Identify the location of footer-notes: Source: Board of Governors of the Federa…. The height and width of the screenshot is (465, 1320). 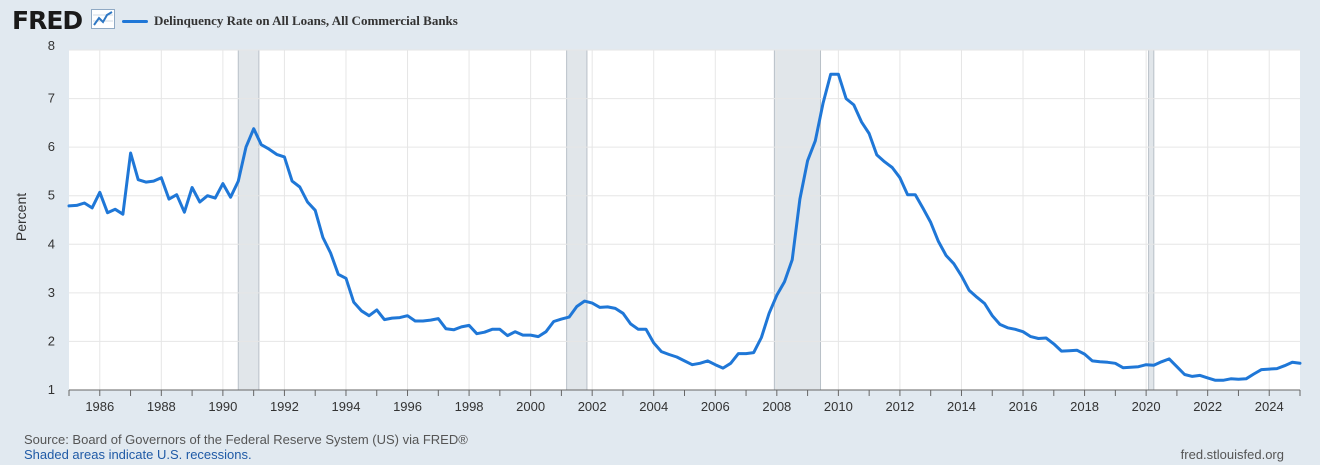
(246, 447).